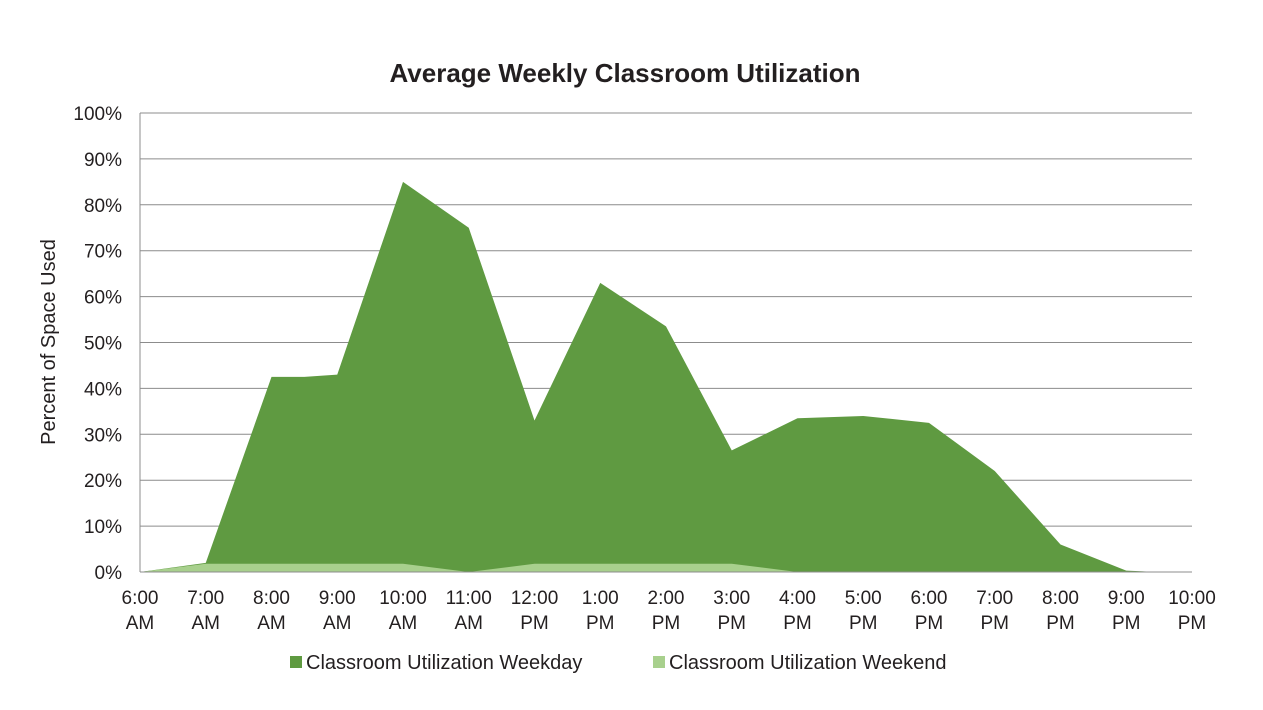 Image resolution: width=1263 pixels, height=710 pixels. Describe the element at coordinates (296, 662) in the screenshot. I see `legend-swatch-weekday` at that location.